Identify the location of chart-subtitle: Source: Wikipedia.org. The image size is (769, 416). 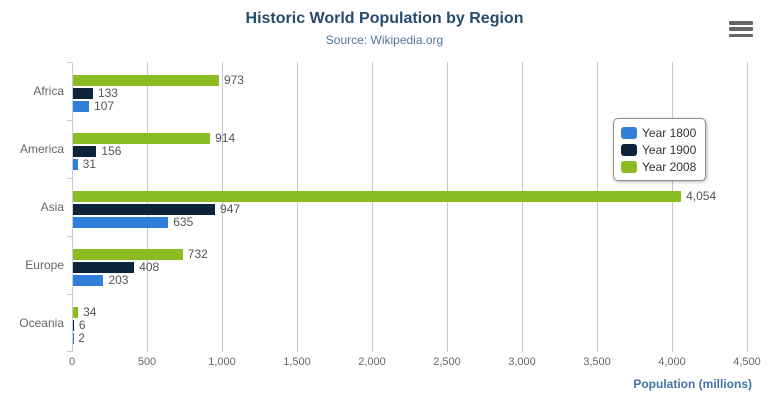
(384, 40).